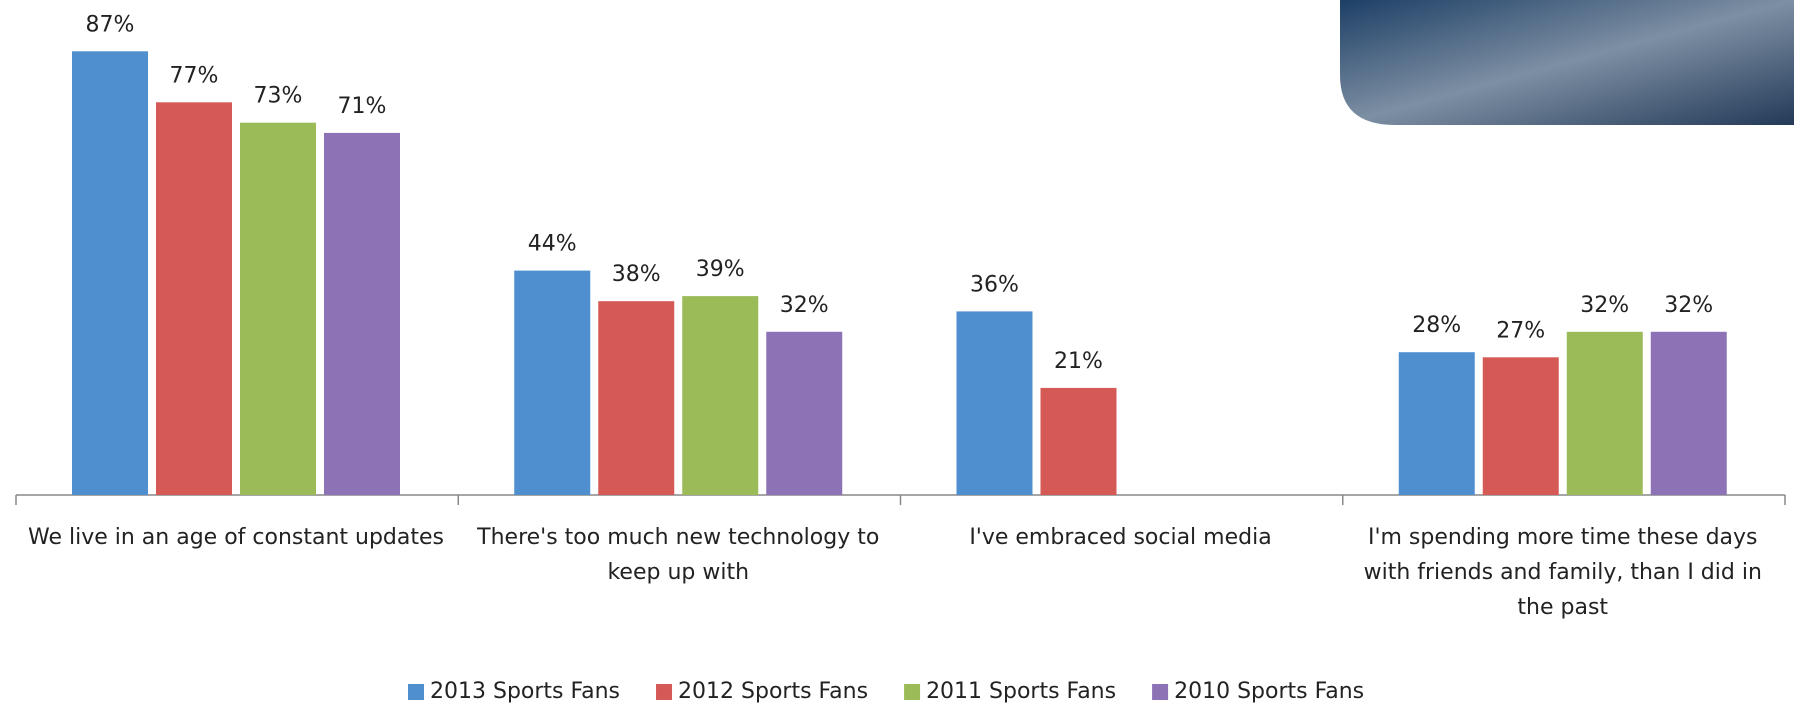 The height and width of the screenshot is (705, 1794). I want to click on data-label: 44%, so click(552, 244).